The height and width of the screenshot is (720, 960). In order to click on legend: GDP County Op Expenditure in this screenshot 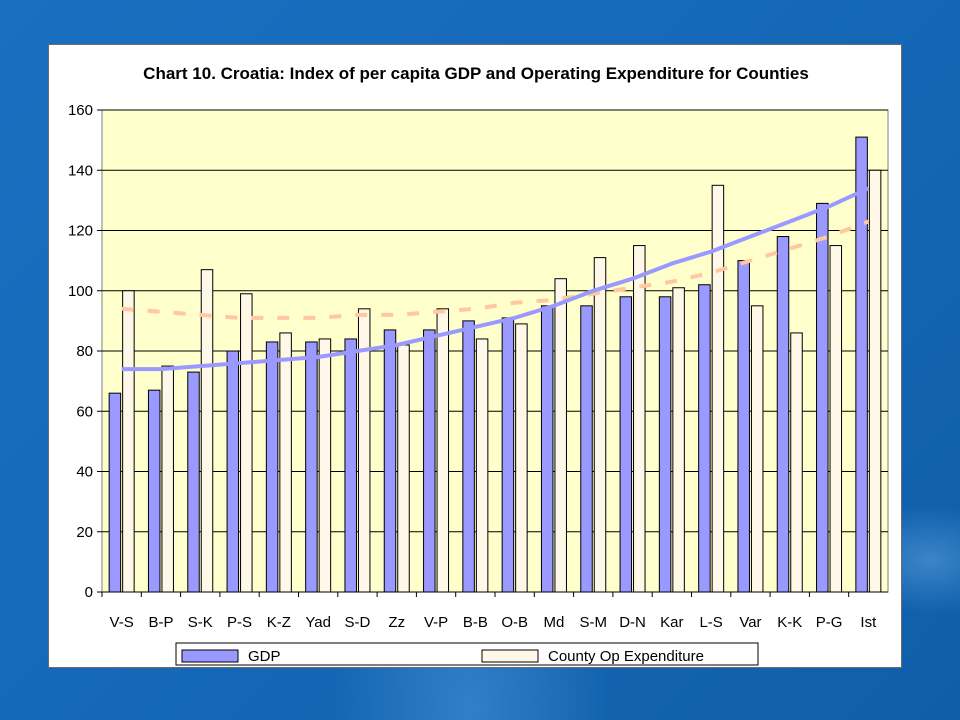, I will do `click(467, 654)`.